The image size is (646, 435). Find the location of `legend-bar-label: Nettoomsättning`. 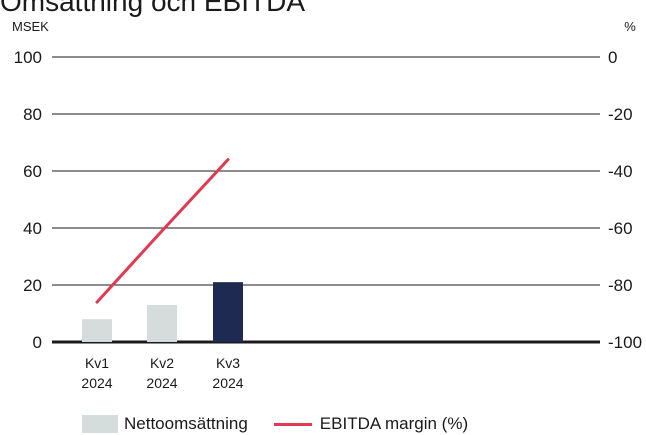

legend-bar-label: Nettoomsättning is located at coordinates (186, 423).